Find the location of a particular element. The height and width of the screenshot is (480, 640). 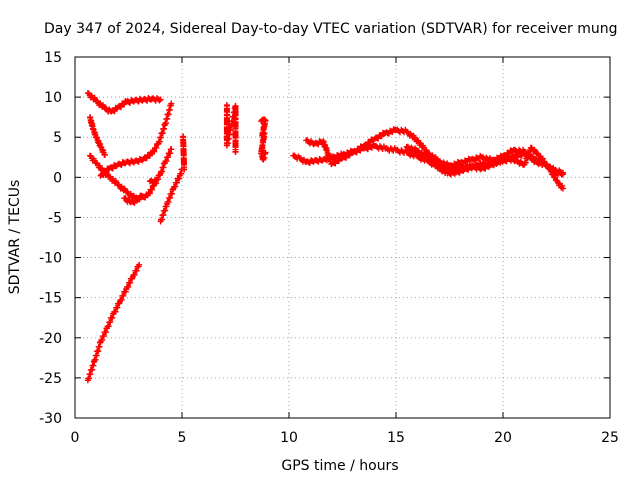

x-tick-label: 15 is located at coordinates (396, 438).